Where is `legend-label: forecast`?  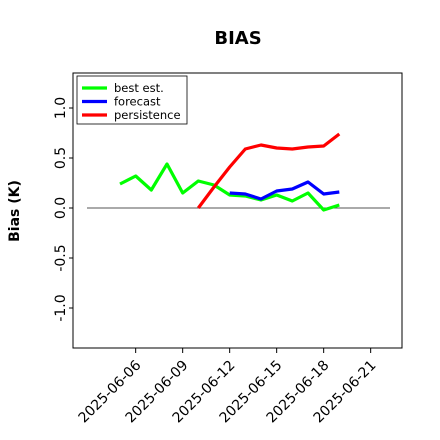
legend-label: forecast is located at coordinates (137, 102).